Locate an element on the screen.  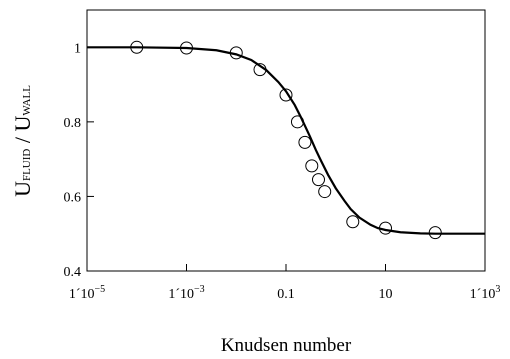
y-axis-title-sub2: WALL is located at coordinates (27, 100).